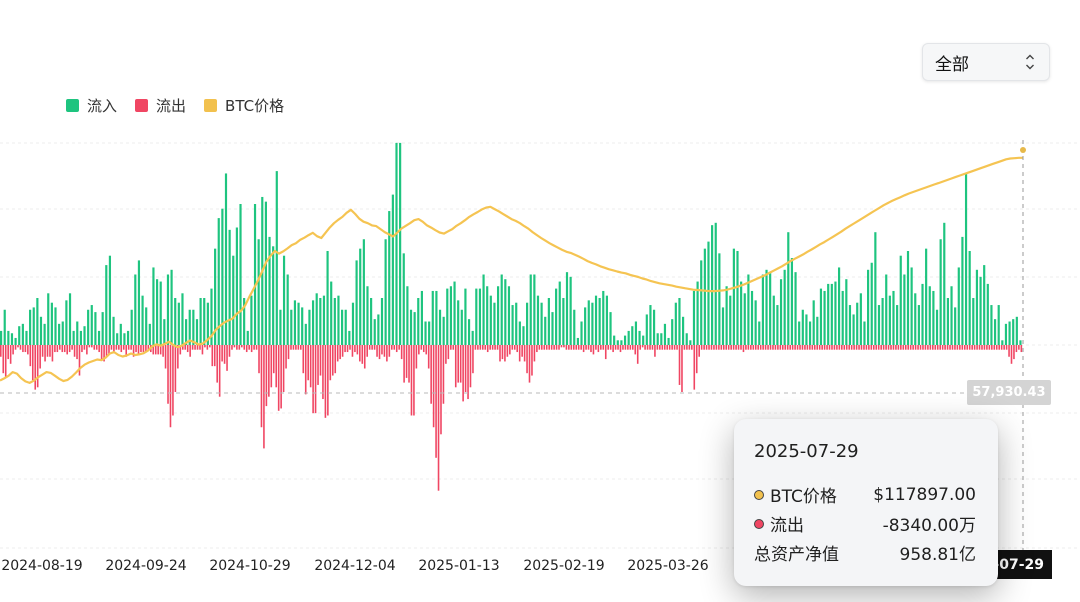 Image resolution: width=1080 pixels, height=602 pixels. Describe the element at coordinates (458, 566) in the screenshot. I see `x-tick-label: 2025-01-13` at that location.